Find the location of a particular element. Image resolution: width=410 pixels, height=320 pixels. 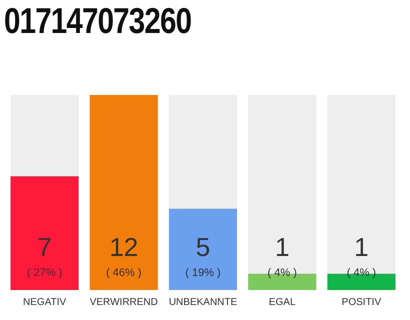

chart-title: 017147073260 is located at coordinates (98, 21).